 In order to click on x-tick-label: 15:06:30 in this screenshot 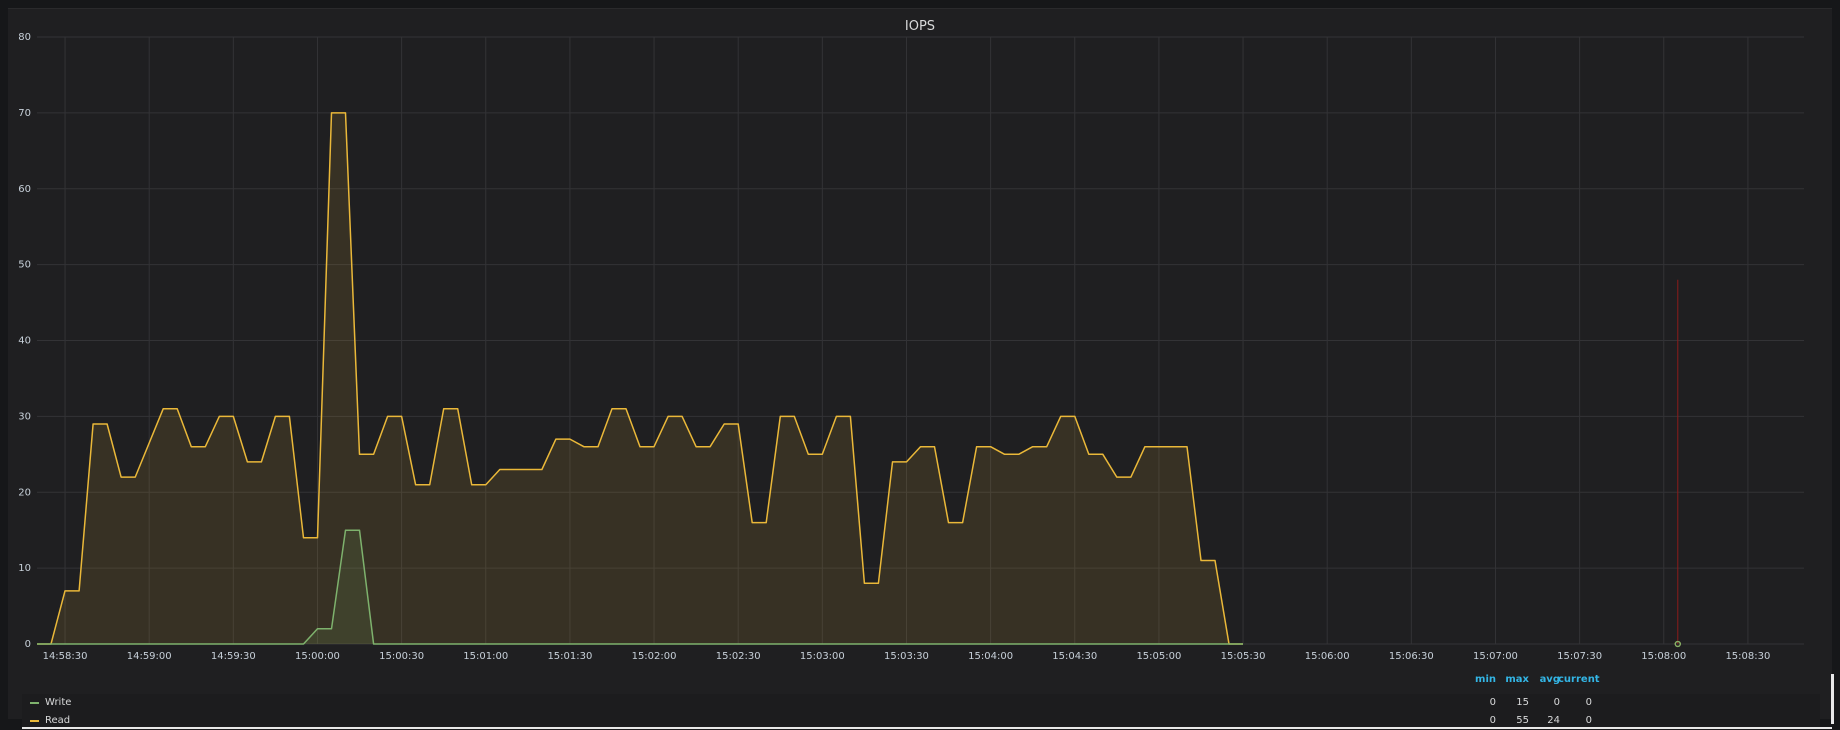, I will do `click(1411, 655)`.